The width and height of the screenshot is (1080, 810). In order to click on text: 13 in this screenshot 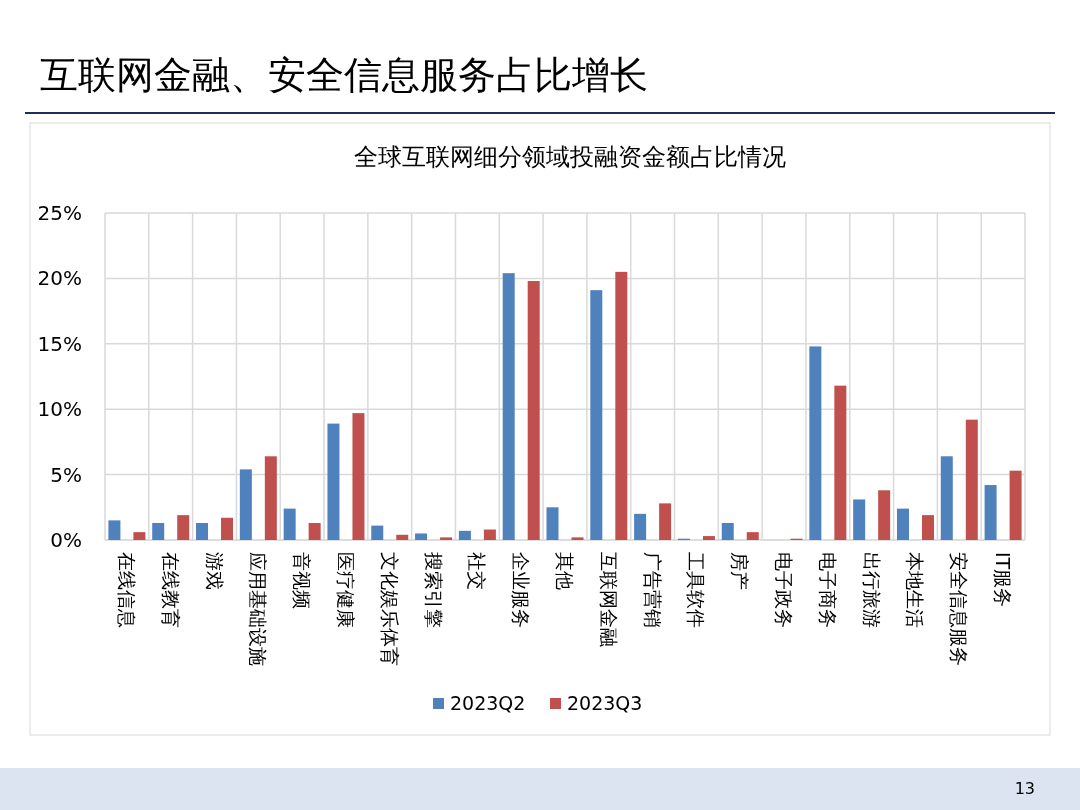, I will do `click(1024, 788)`.